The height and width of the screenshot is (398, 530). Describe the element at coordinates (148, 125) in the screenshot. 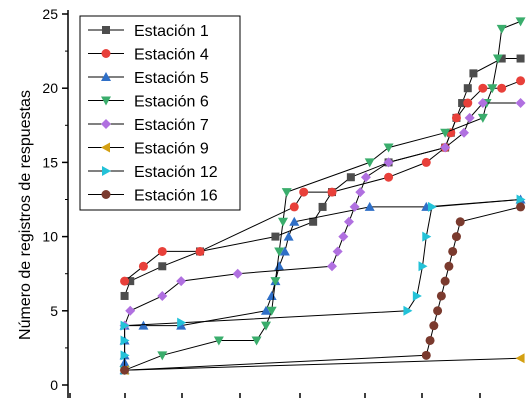

I see `legend-item: Estación 7` at that location.